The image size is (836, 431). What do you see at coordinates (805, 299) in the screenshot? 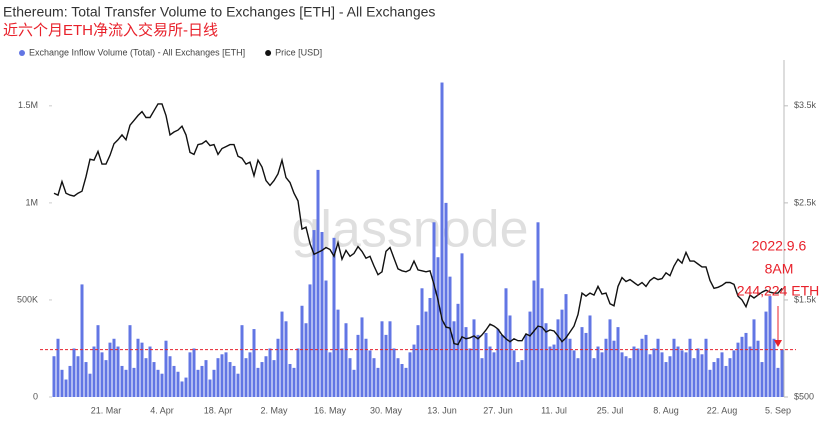
I see `y2-tick-label: $1.5k` at bounding box center [805, 299].